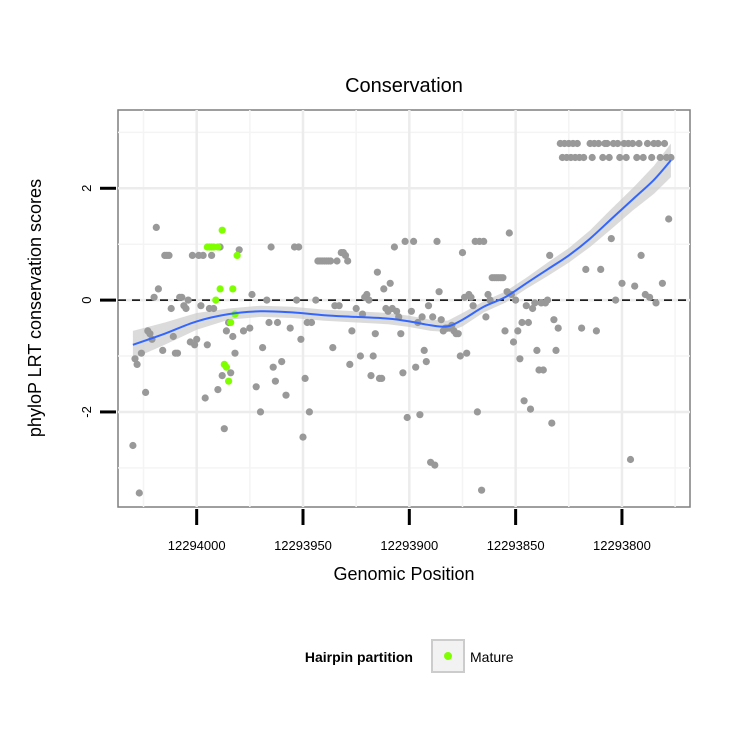  What do you see at coordinates (86, 299) in the screenshot?
I see `y-tick-label: 0` at bounding box center [86, 299].